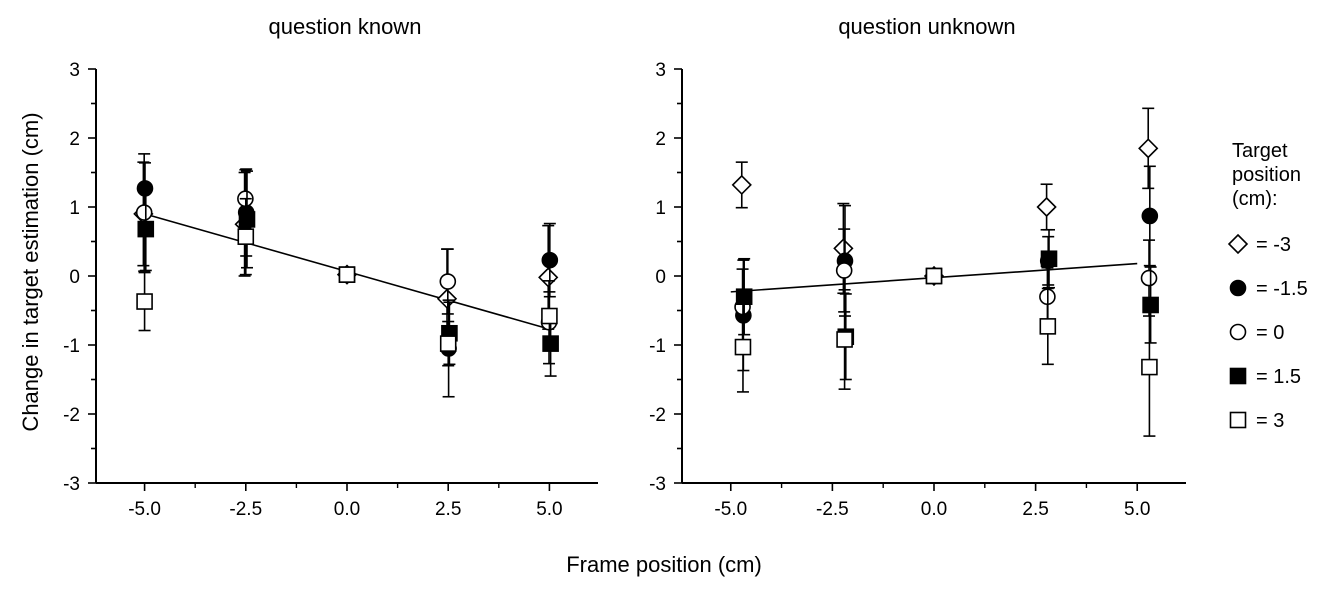 Image resolution: width=1329 pixels, height=594 pixels. I want to click on legend-title-line: position, so click(1266, 175).